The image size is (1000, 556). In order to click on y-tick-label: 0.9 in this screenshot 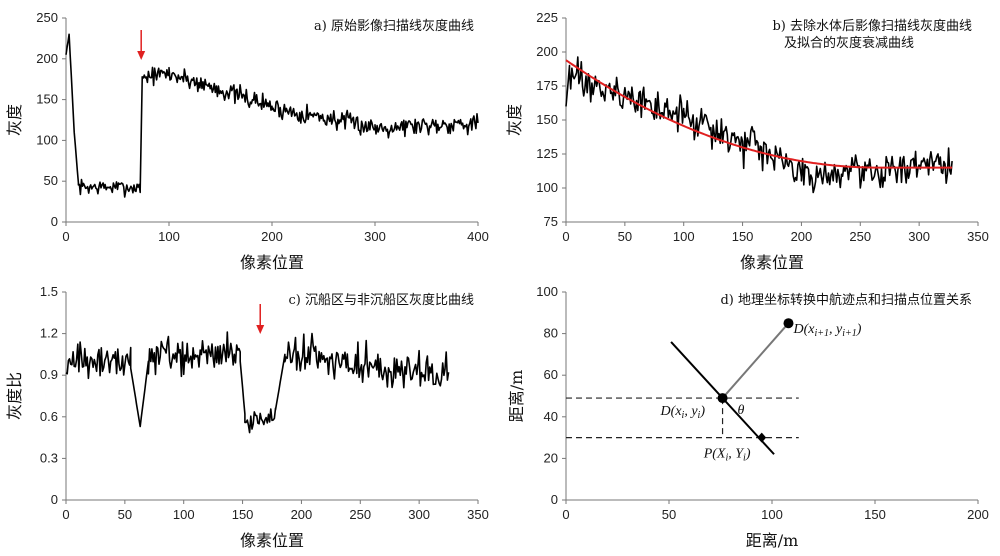, I will do `click(49, 374)`.